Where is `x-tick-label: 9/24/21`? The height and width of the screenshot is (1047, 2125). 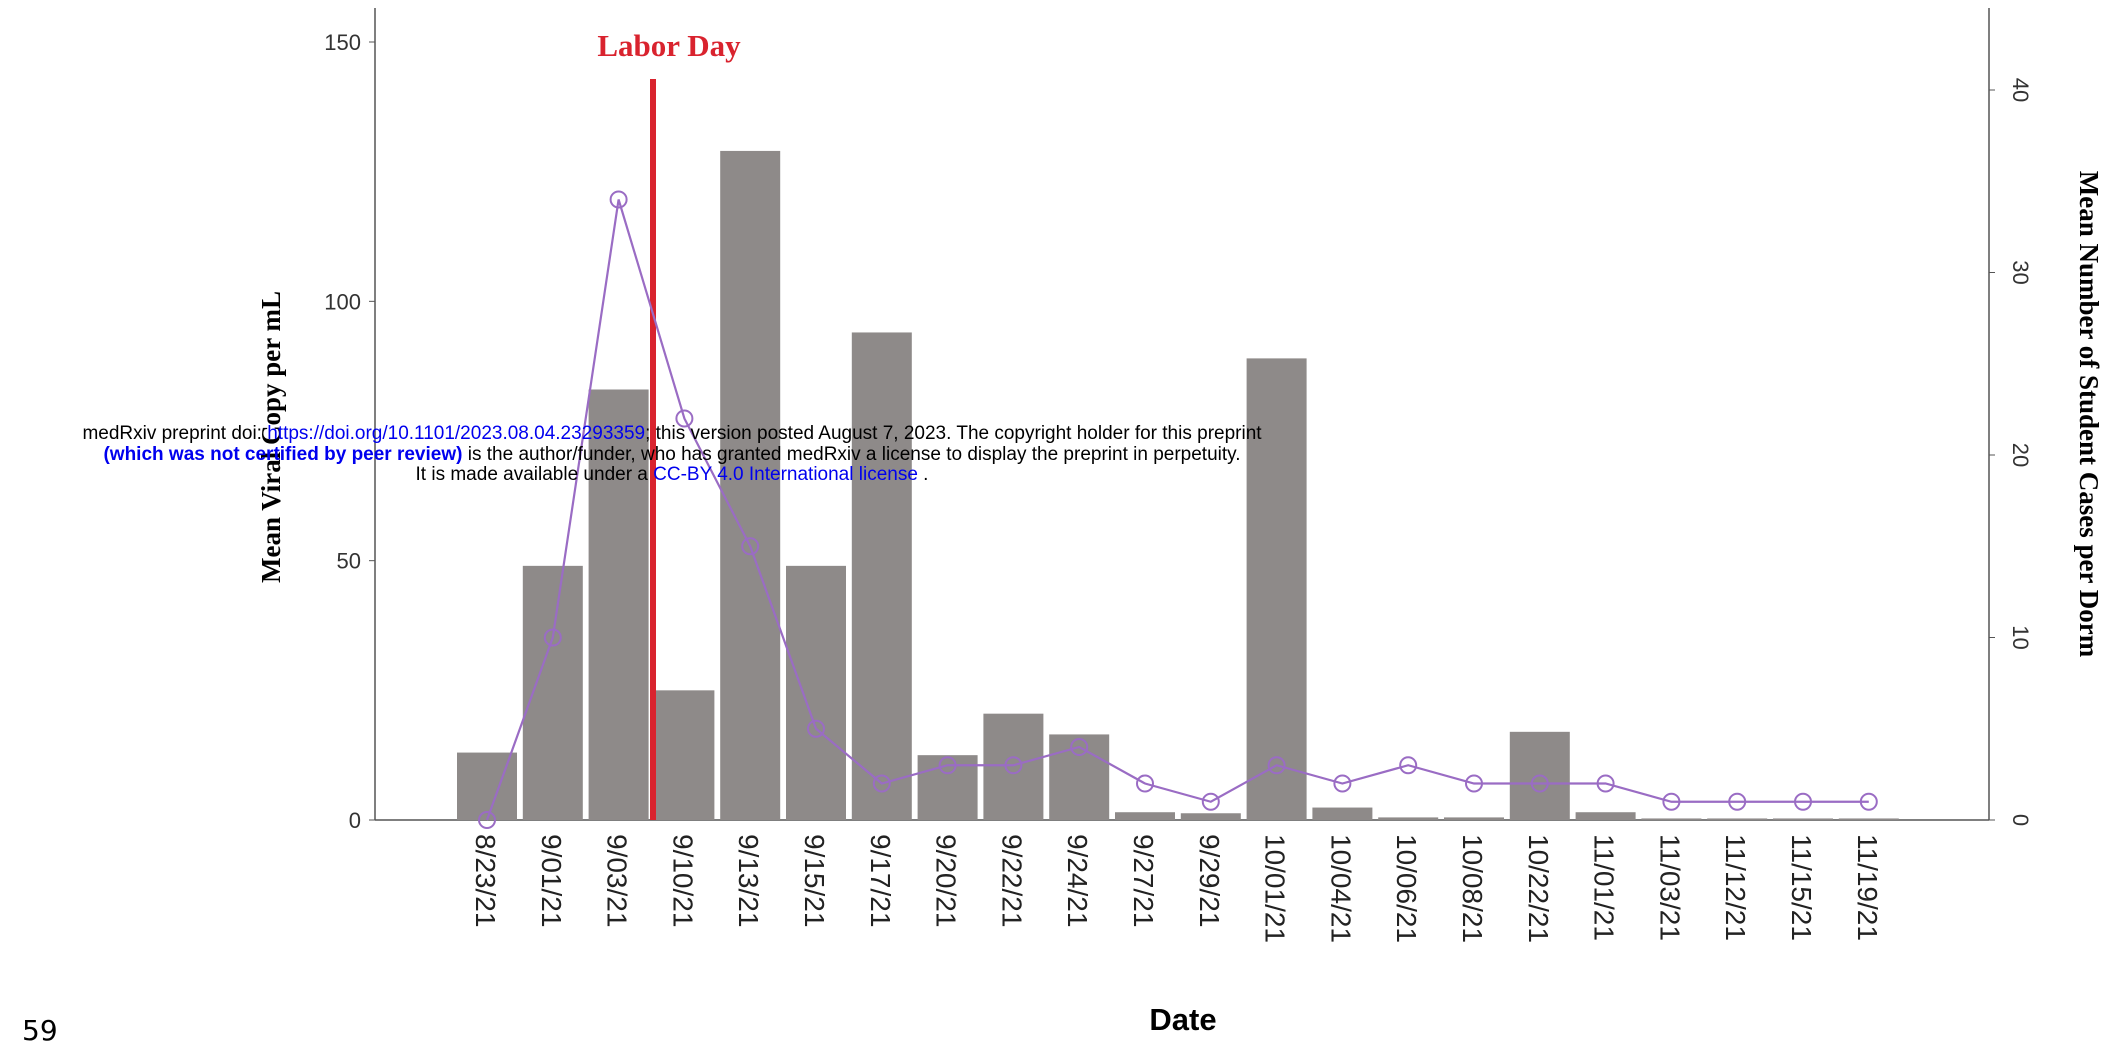
x-tick-label: 9/24/21 is located at coordinates (1077, 880).